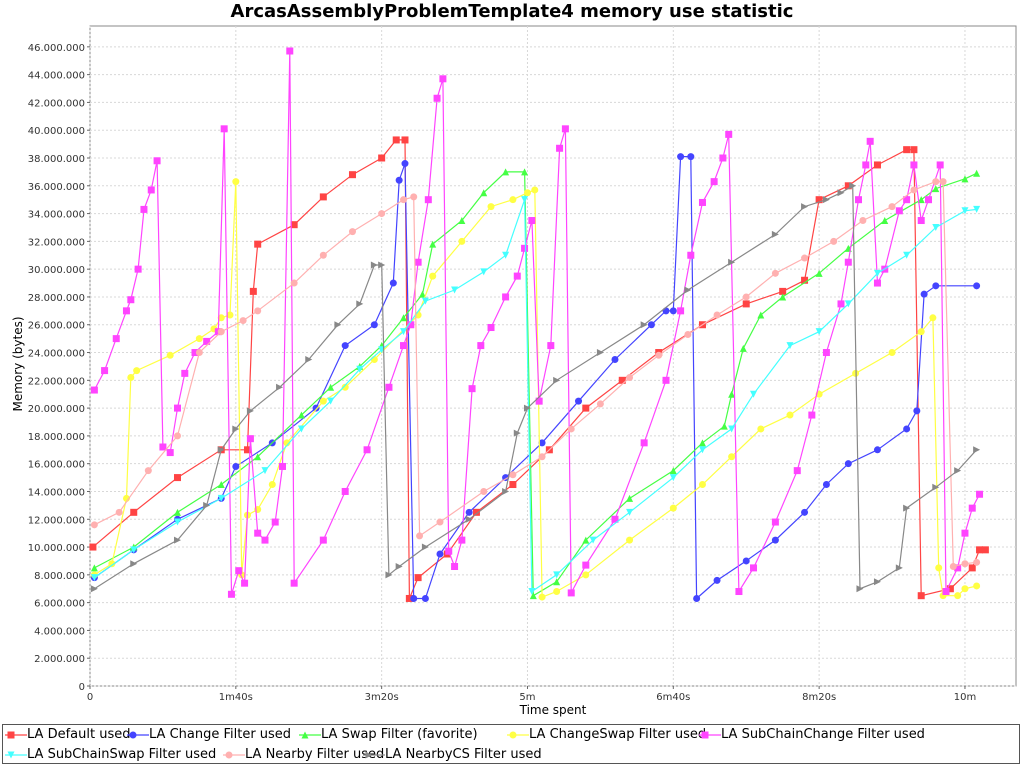 This screenshot has width=1024, height=768. Describe the element at coordinates (56, 159) in the screenshot. I see `y-tick-label: 38.000.000` at that location.